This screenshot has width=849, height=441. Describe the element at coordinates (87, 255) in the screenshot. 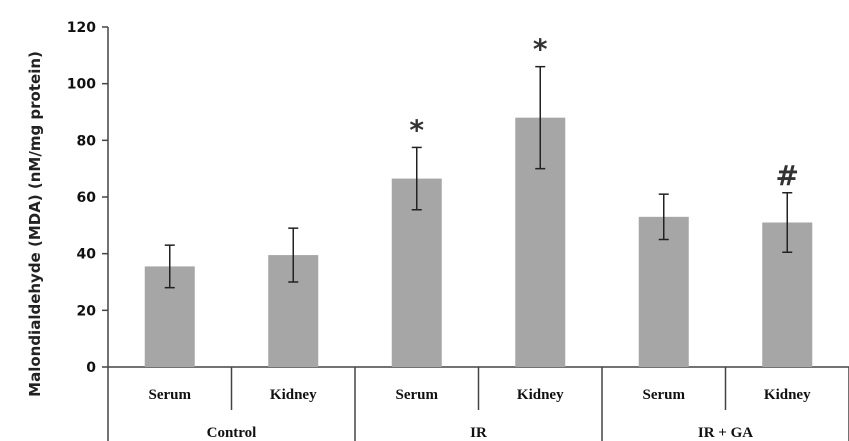

I see `y-tick-label: 40` at that location.